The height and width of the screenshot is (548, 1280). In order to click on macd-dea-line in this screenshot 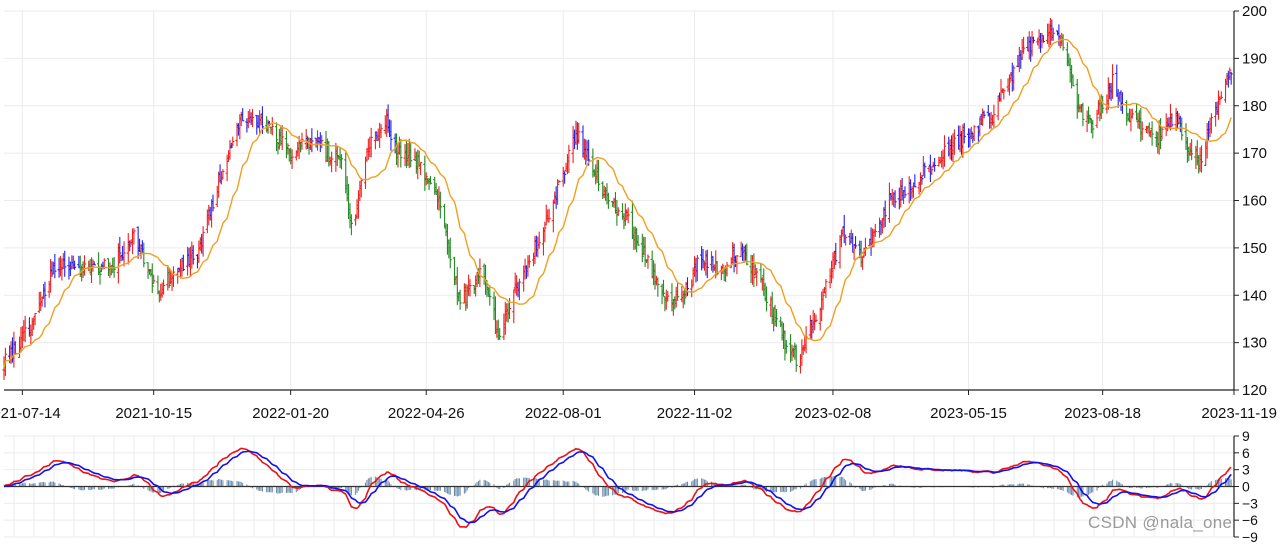, I will do `click(617, 487)`.